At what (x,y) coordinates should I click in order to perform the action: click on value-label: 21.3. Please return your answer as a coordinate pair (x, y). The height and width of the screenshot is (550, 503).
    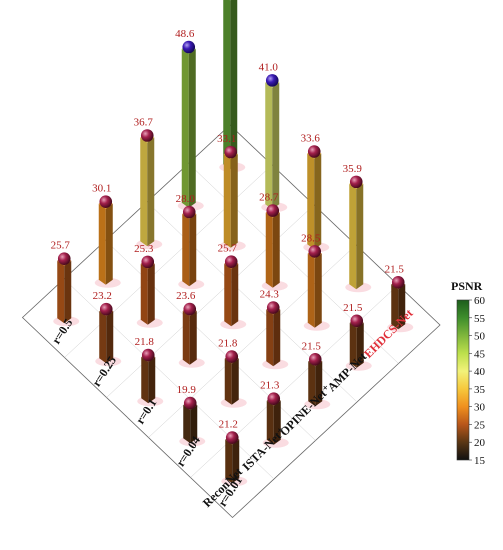
    Looking at the image, I should click on (270, 386).